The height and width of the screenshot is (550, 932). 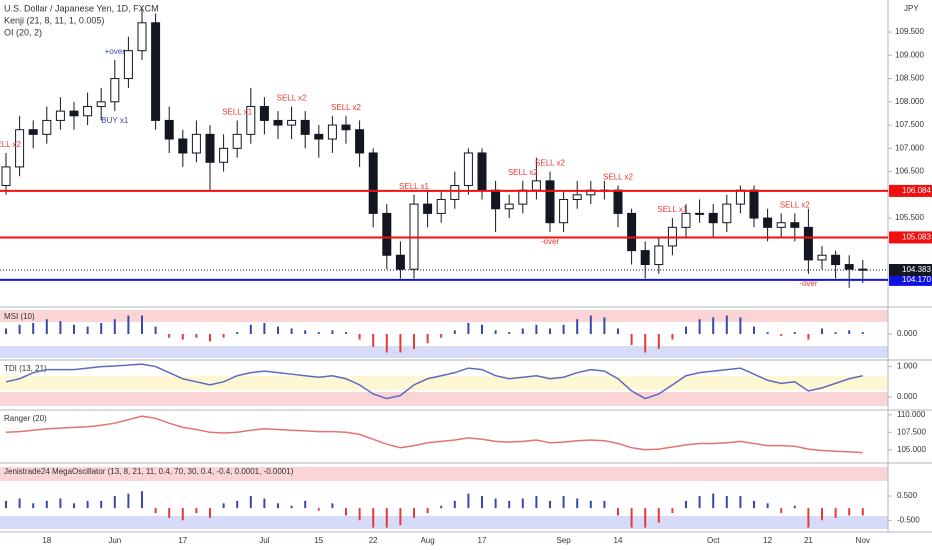 I want to click on x-tick-label: 12, so click(x=767, y=540).